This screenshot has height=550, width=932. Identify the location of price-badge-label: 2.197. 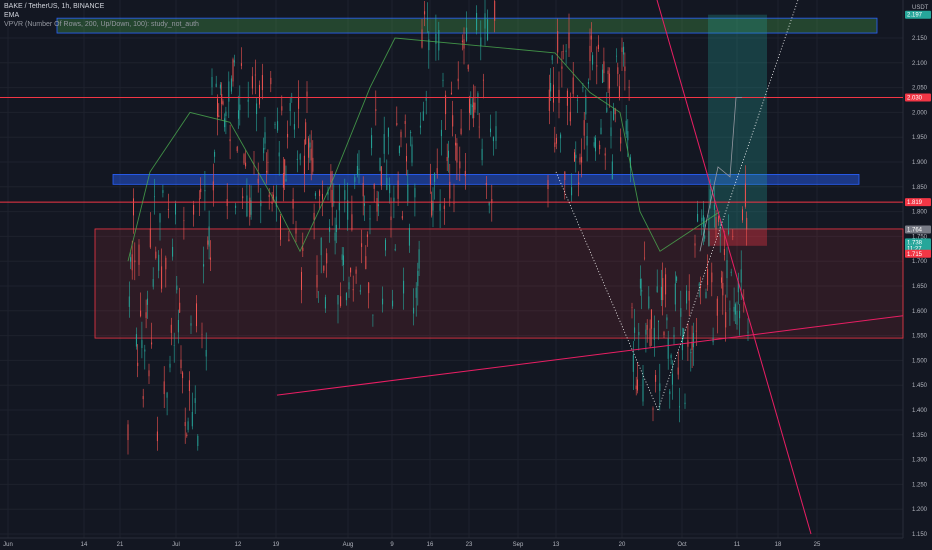
(915, 16).